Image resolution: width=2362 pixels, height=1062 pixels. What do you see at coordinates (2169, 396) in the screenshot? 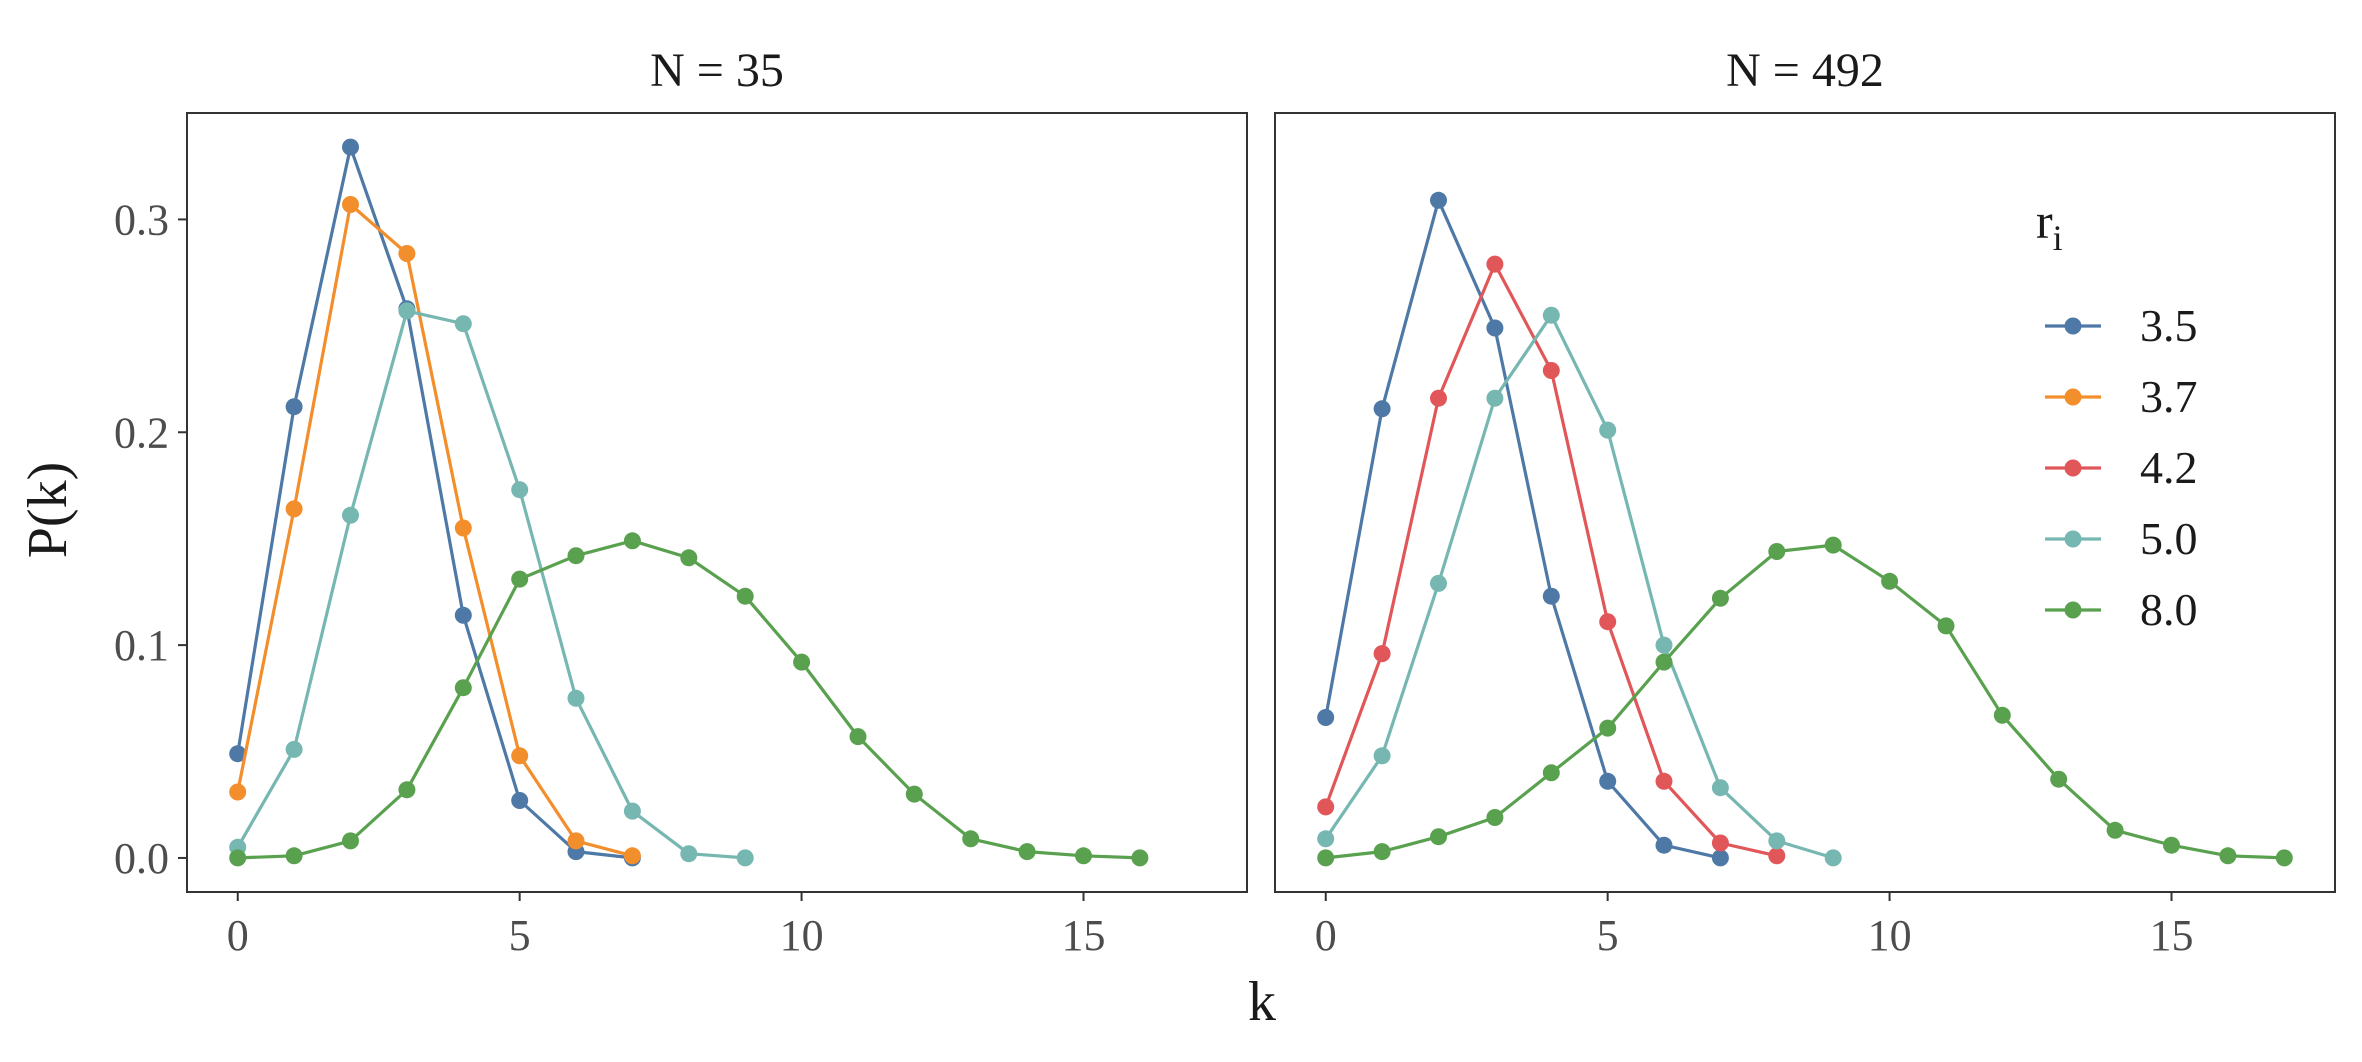
I see `legend-label-3.7: 3.7` at bounding box center [2169, 396].